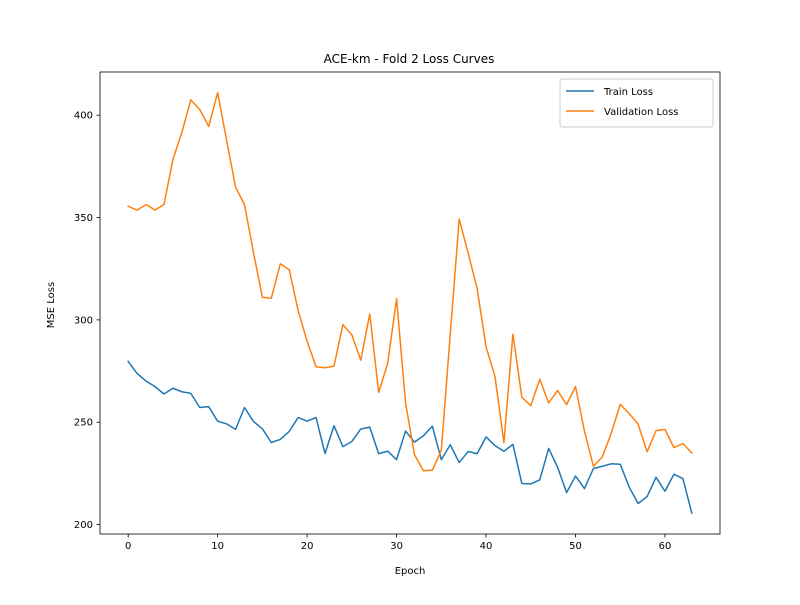 The image size is (800, 605). What do you see at coordinates (83, 423) in the screenshot?
I see `y-tick-label: 250` at bounding box center [83, 423].